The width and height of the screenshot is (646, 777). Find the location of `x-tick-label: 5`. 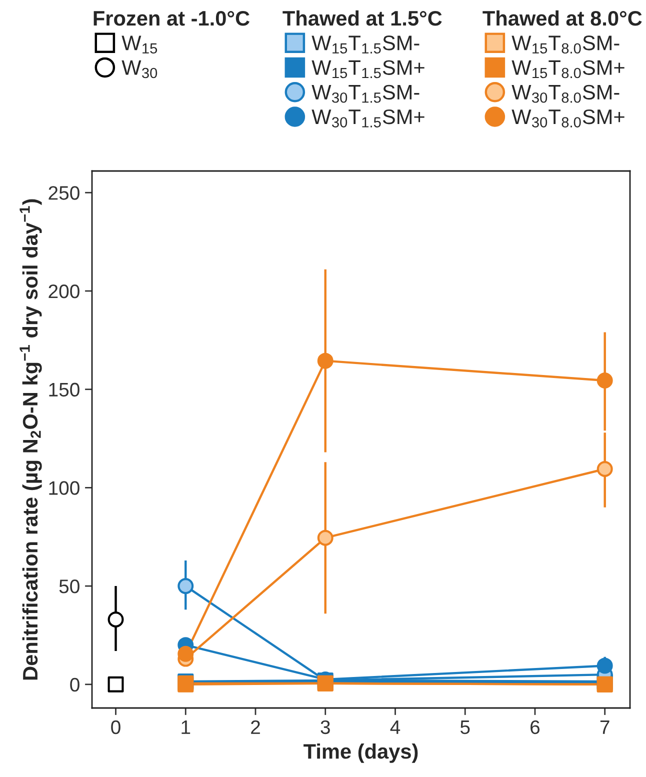

x-tick-label: 5 is located at coordinates (465, 727).